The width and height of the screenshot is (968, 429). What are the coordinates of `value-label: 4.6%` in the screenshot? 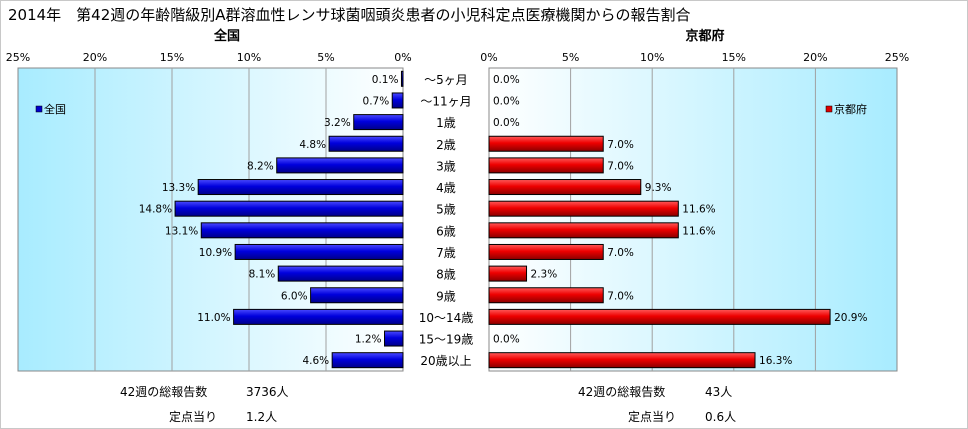 It's located at (315, 361).